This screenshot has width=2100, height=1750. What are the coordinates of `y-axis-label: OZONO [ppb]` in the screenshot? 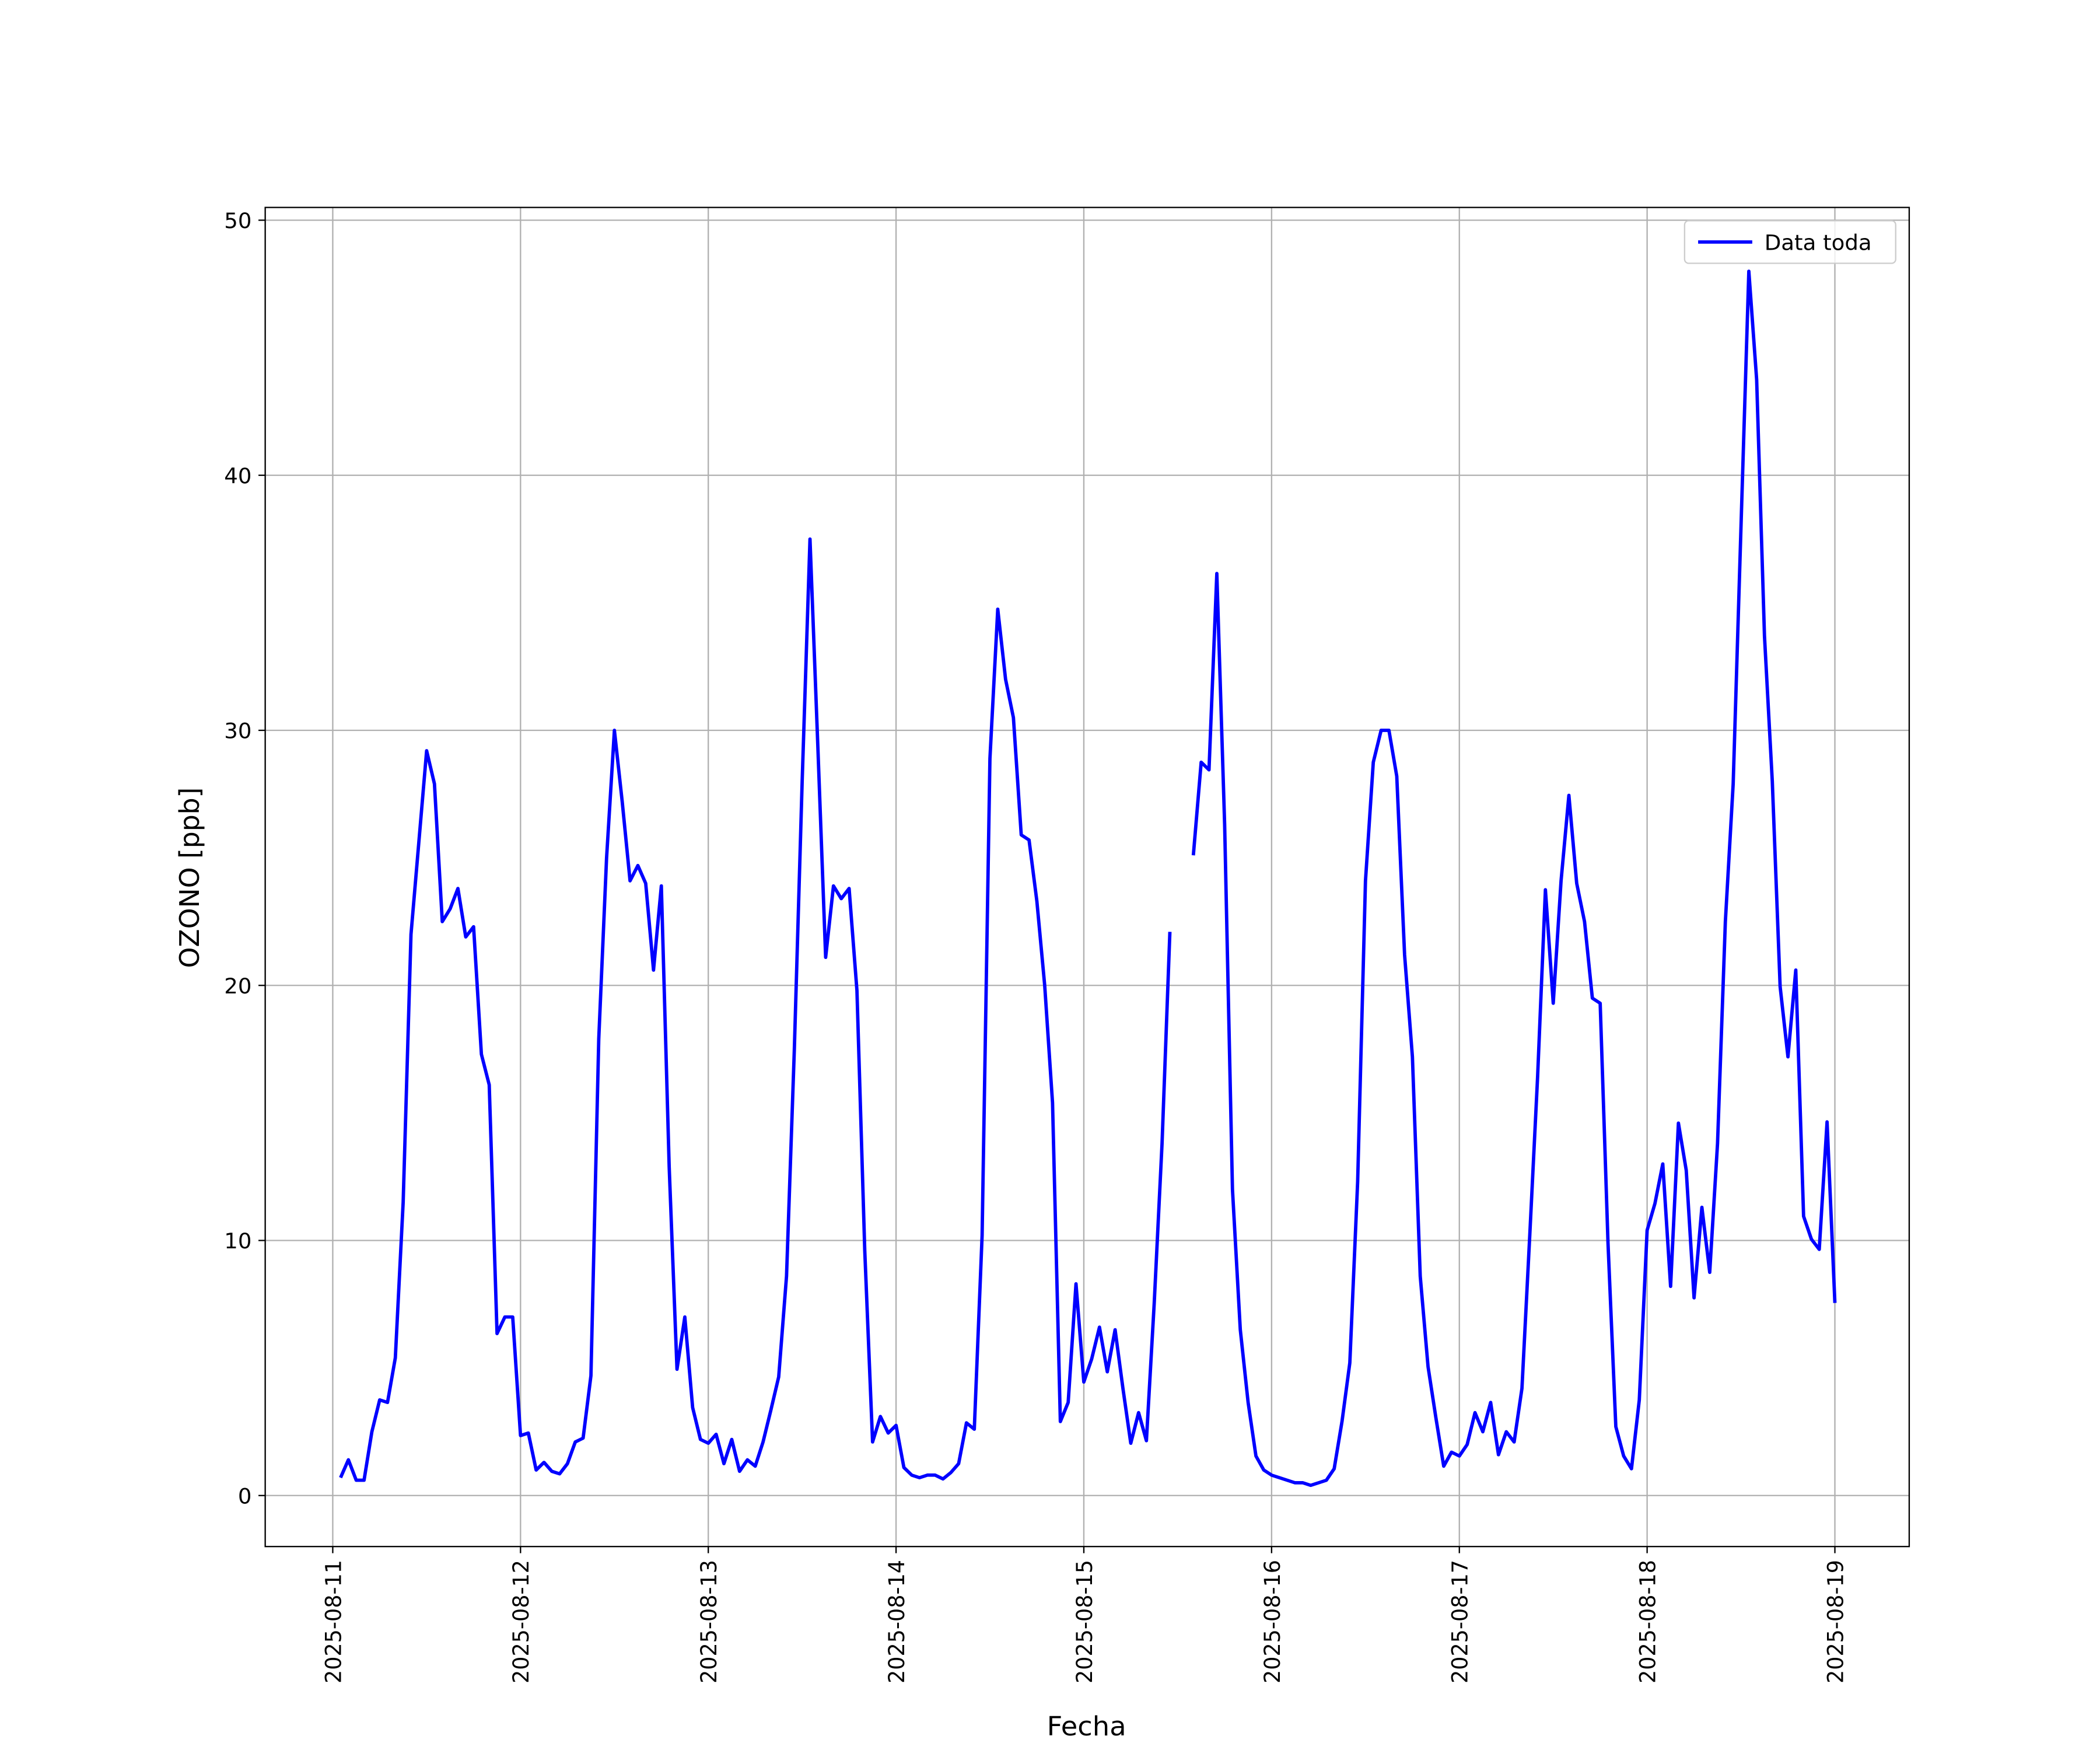 It's located at (189, 878).